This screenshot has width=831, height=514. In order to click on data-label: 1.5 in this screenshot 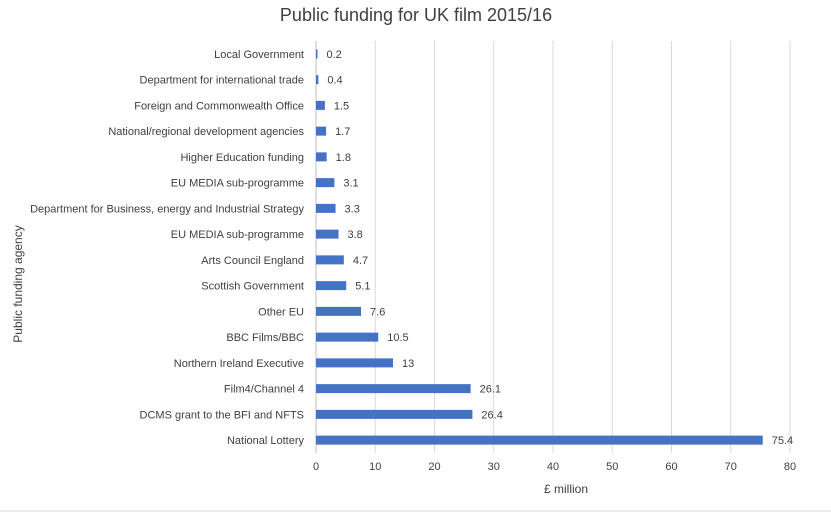, I will do `click(341, 106)`.